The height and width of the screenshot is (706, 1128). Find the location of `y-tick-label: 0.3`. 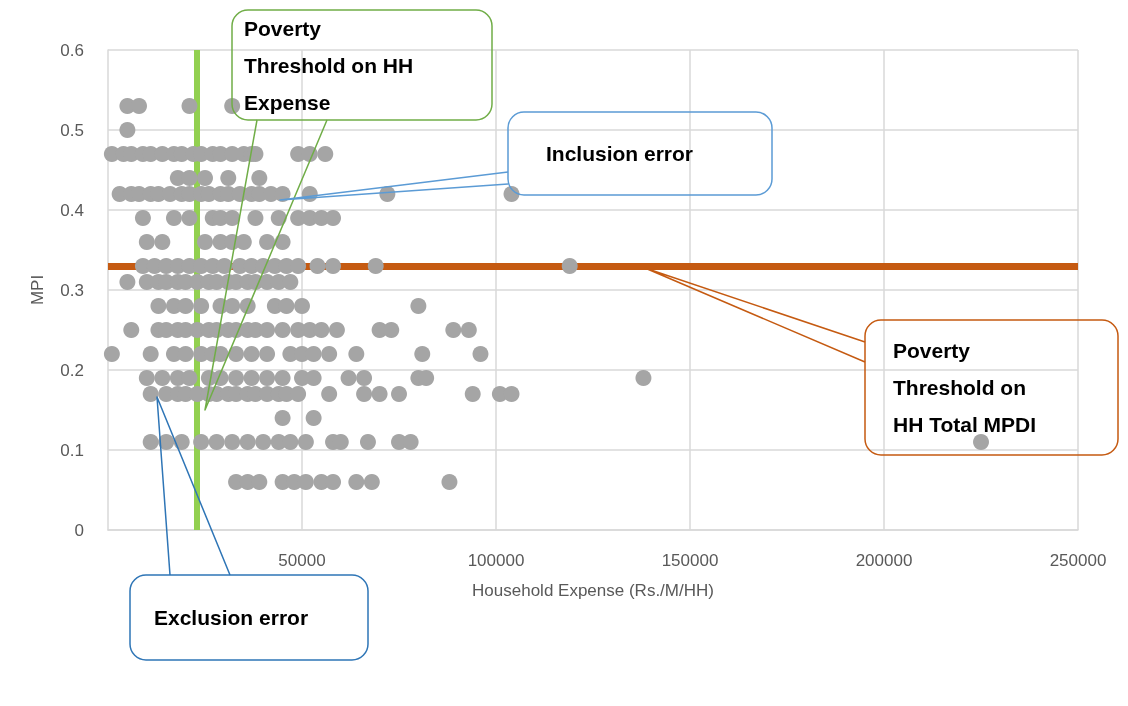

y-tick-label: 0.3 is located at coordinates (72, 290).